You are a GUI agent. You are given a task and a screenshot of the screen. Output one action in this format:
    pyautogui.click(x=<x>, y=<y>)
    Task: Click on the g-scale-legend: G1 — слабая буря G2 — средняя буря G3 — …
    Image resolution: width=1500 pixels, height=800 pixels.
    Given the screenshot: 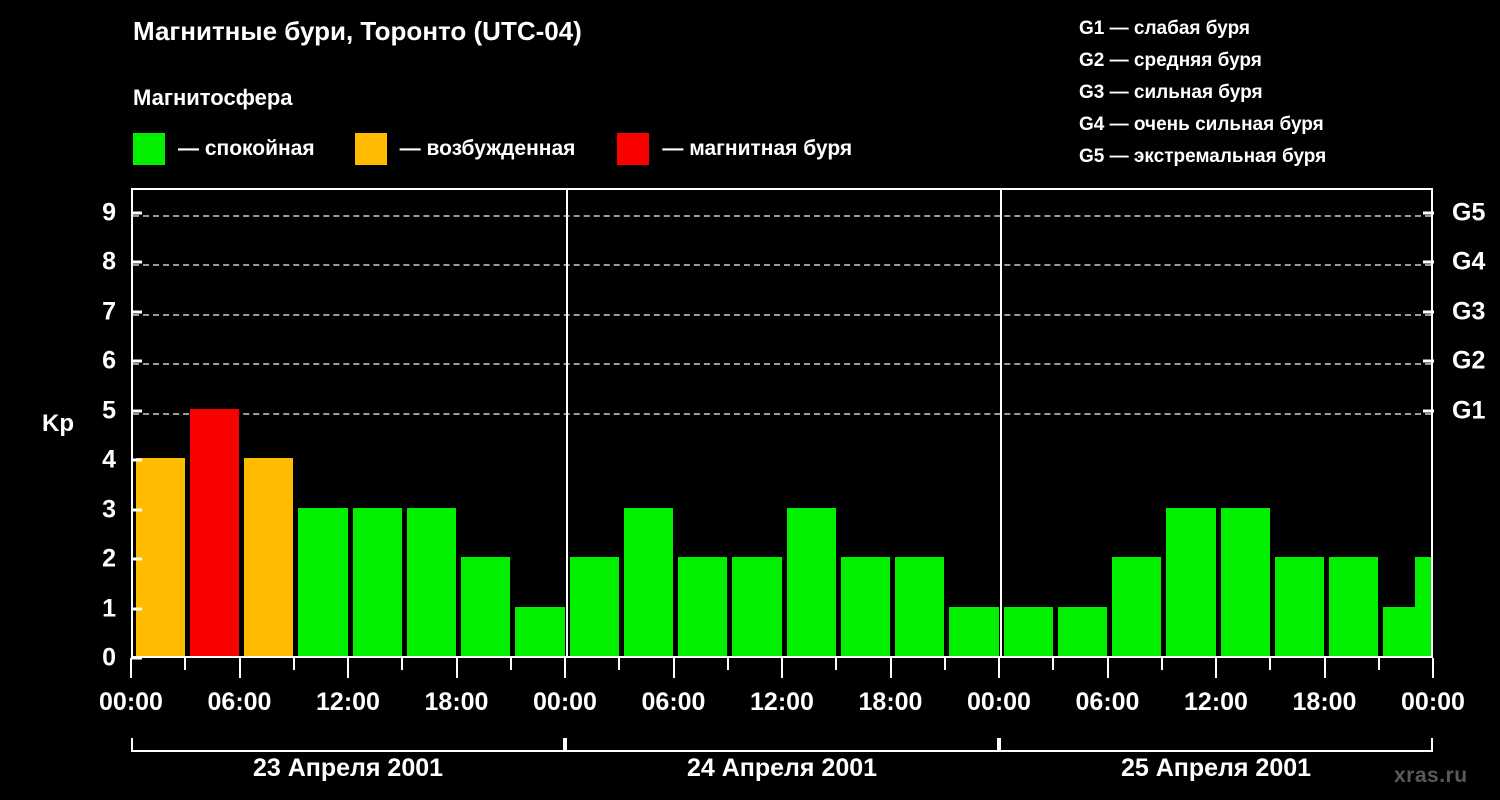 What is the action you would take?
    pyautogui.click(x=1202, y=93)
    